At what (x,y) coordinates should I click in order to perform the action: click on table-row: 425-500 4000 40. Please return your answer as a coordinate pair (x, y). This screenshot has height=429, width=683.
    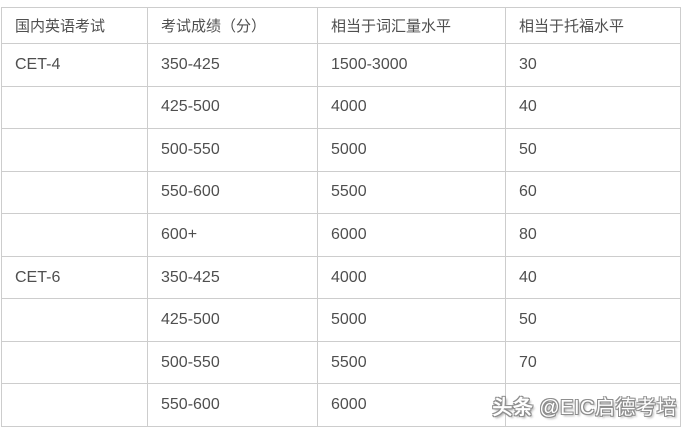
    Looking at the image, I should click on (341, 107).